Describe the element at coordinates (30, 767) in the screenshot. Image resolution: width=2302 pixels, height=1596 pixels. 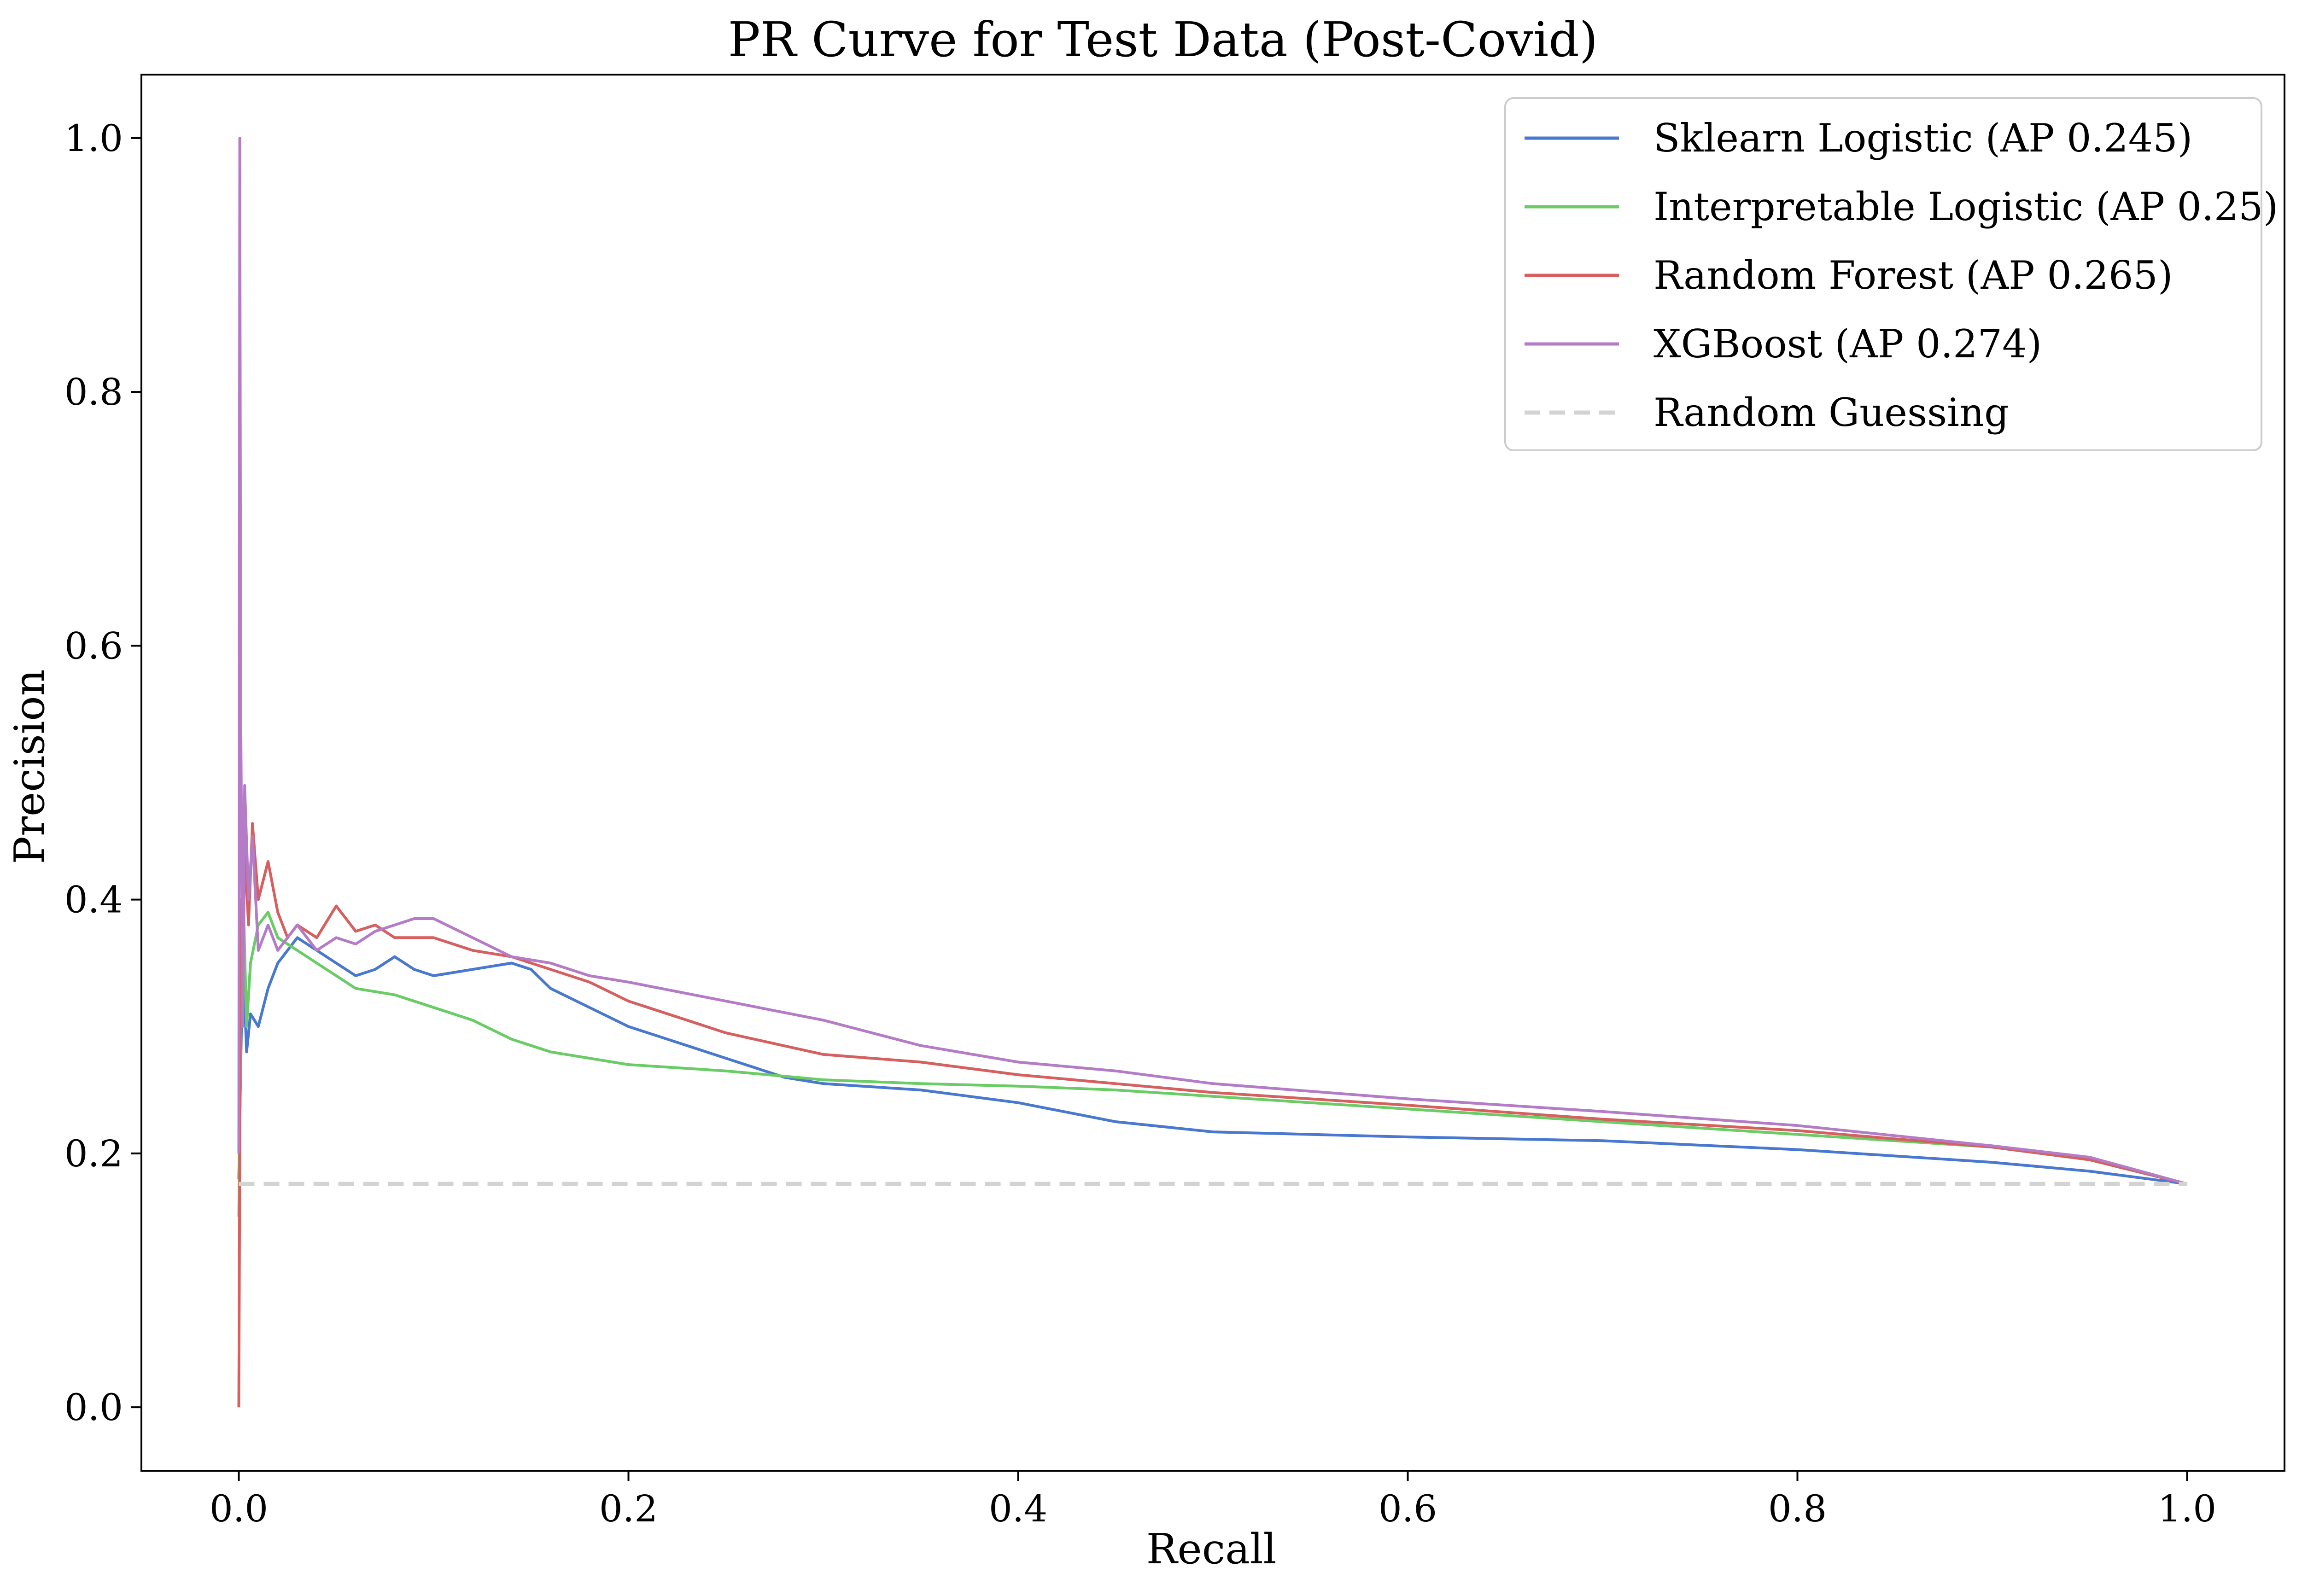
I see `y-axis-label: Precision` at that location.